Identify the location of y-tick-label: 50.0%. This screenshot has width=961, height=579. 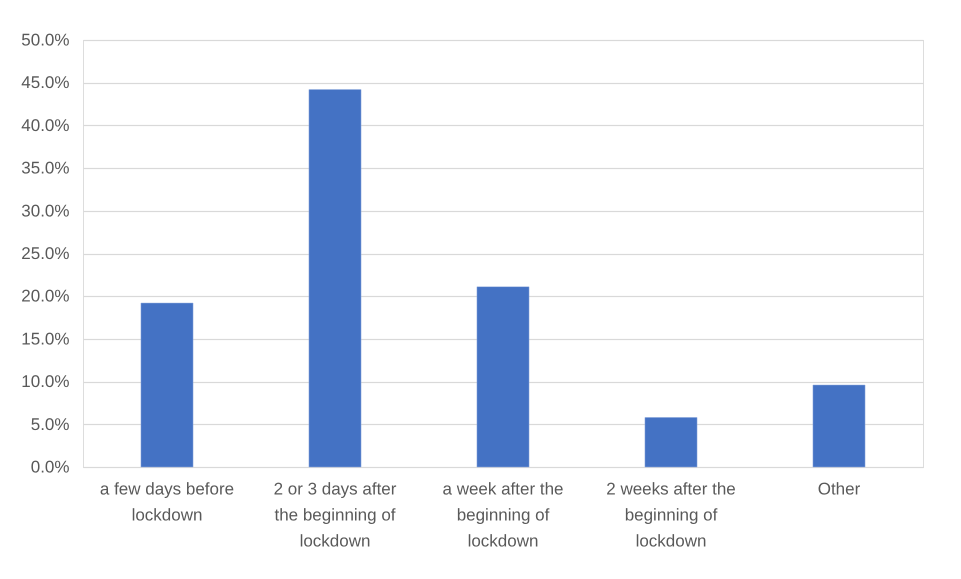
(45, 40).